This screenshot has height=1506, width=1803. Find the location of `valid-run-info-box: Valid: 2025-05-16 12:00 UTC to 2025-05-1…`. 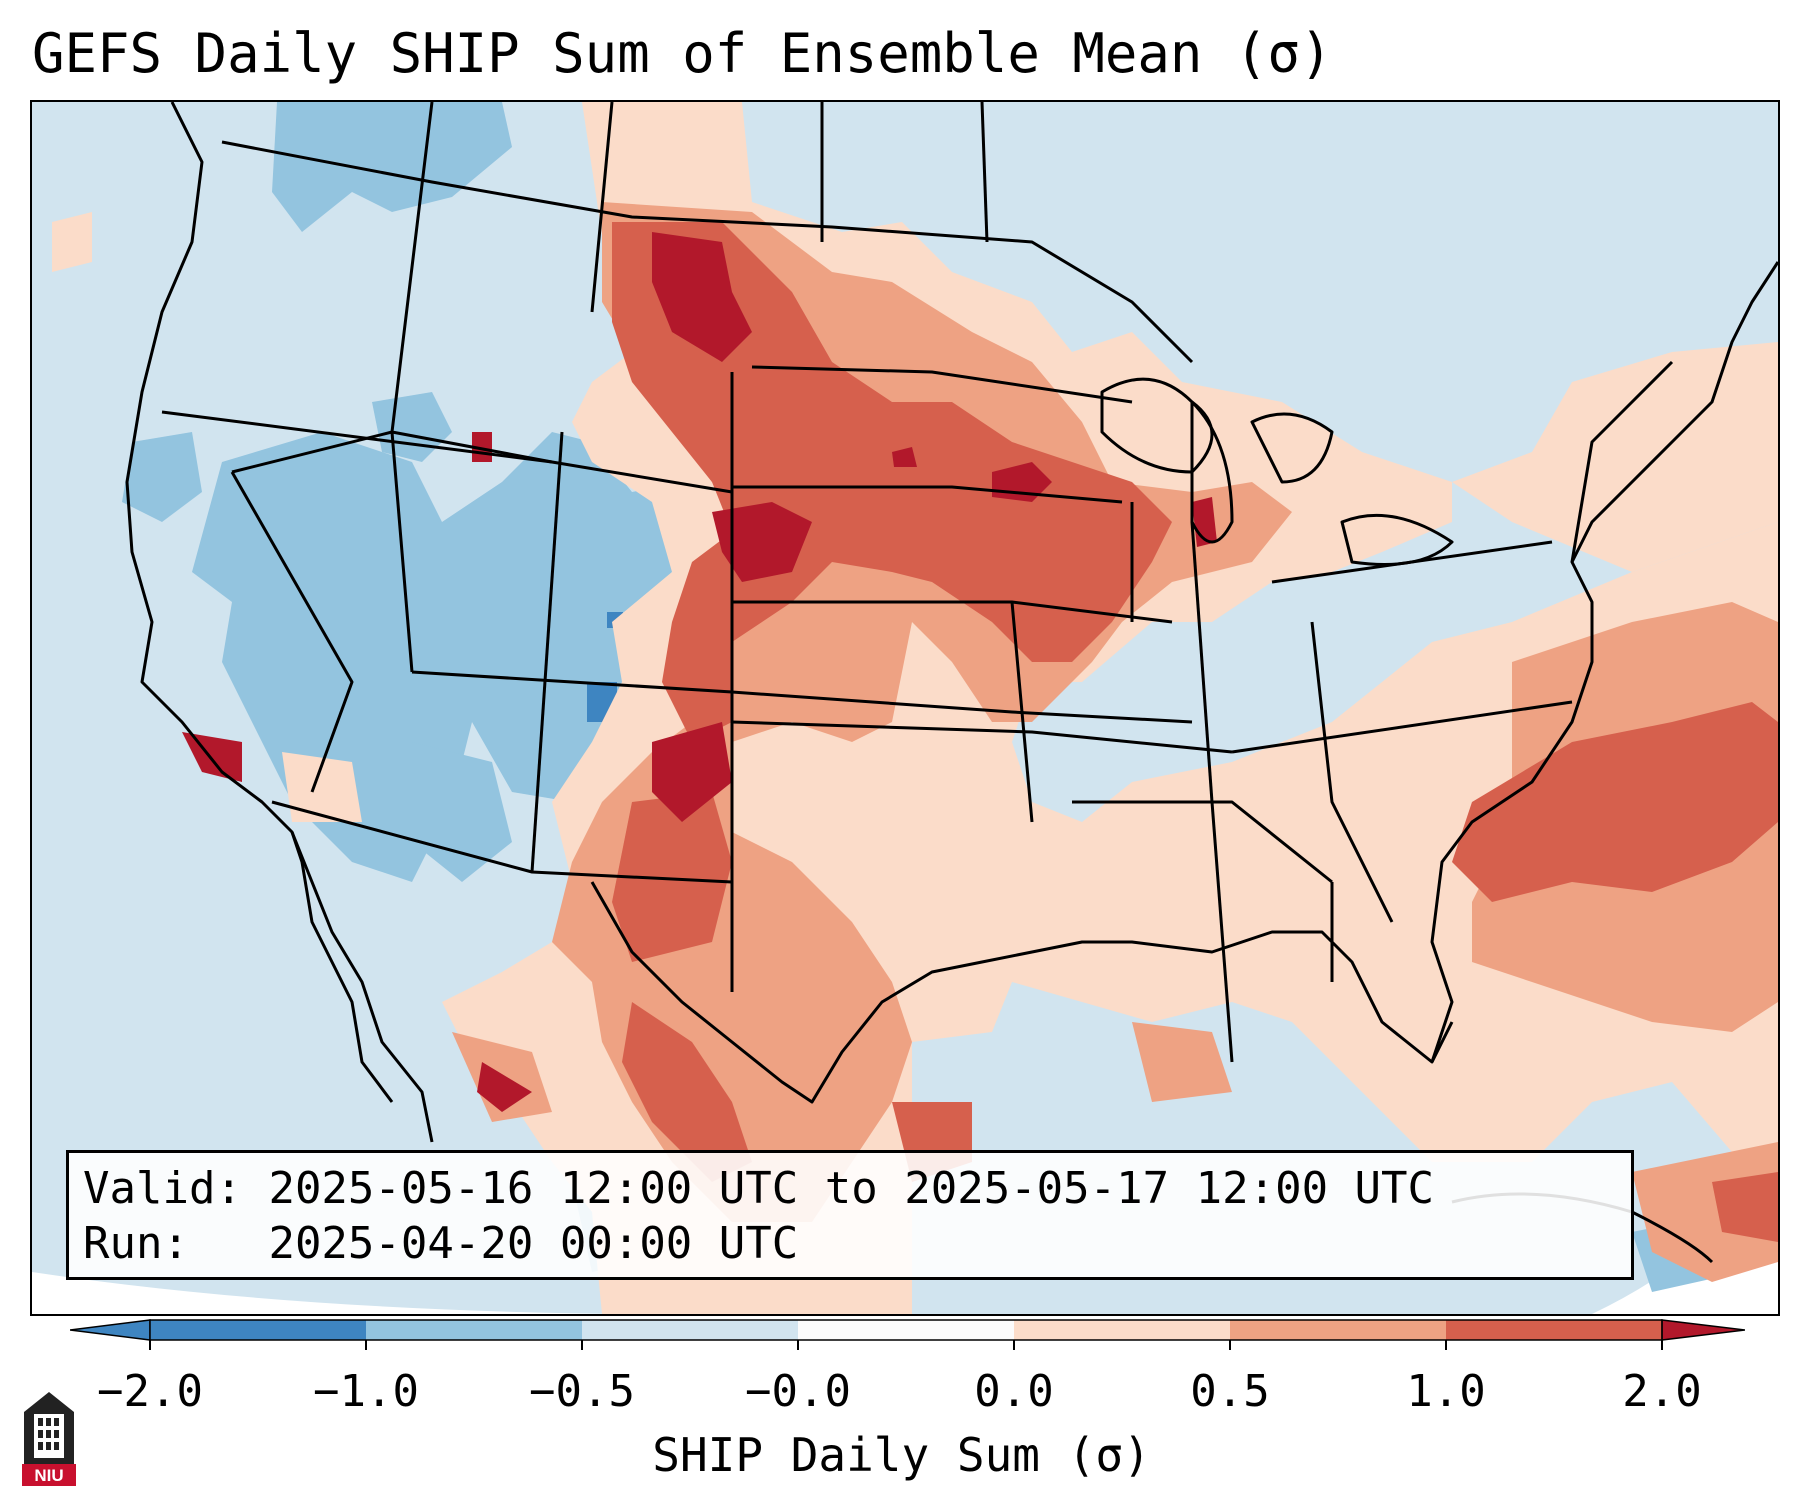

valid-run-info-box: Valid: 2025-05-16 12:00 UTC to 2025-05-1… is located at coordinates (850, 1215).